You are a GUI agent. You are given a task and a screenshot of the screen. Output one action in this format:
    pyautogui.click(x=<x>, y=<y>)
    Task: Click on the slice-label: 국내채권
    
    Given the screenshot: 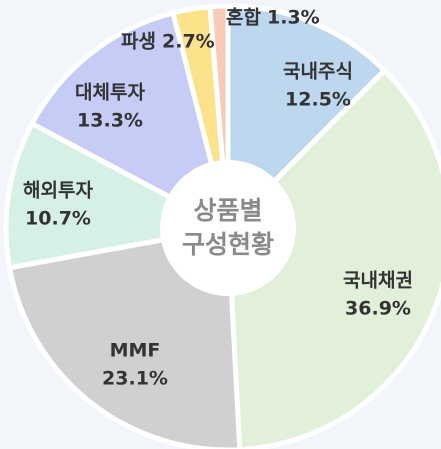 What is the action you would take?
    pyautogui.click(x=378, y=281)
    